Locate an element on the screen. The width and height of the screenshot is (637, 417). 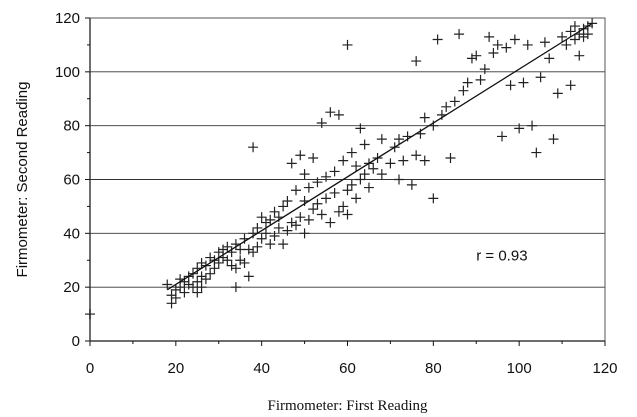
y-tick-label: 40 is located at coordinates (71, 233).